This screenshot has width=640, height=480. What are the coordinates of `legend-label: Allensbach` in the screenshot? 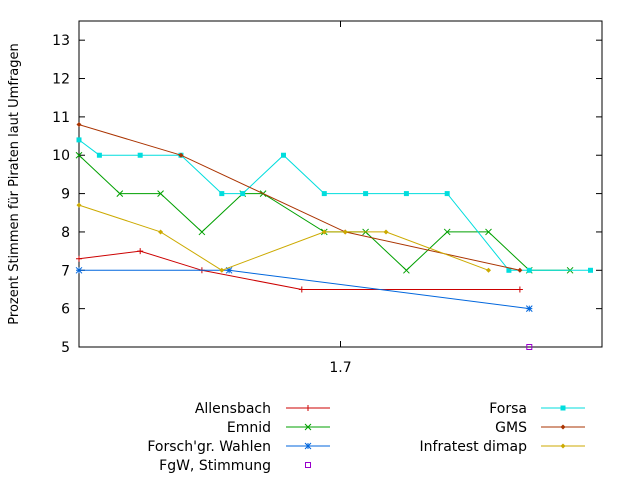 It's located at (233, 409).